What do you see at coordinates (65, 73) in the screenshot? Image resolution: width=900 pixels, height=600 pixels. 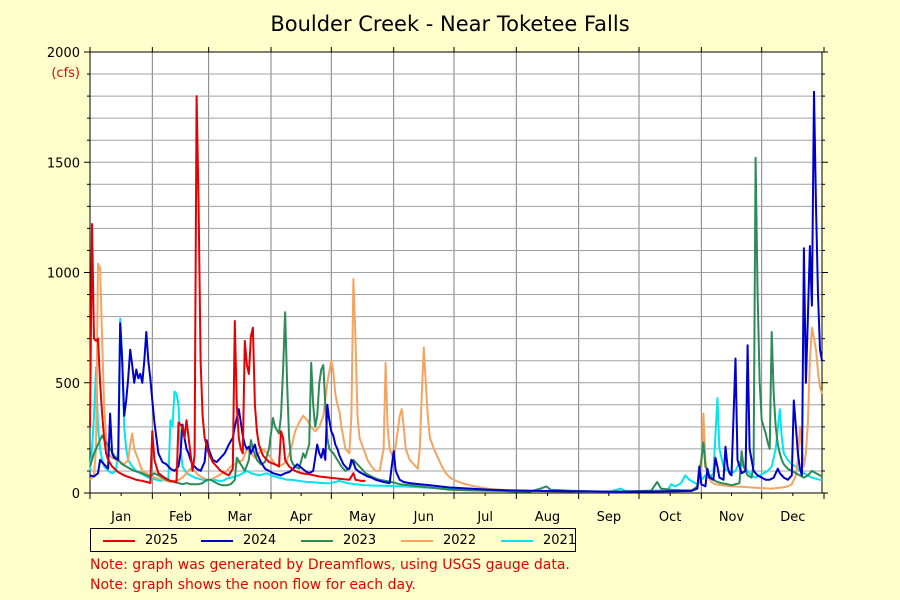 I see `y-axis-label: (cfs)` at bounding box center [65, 73].